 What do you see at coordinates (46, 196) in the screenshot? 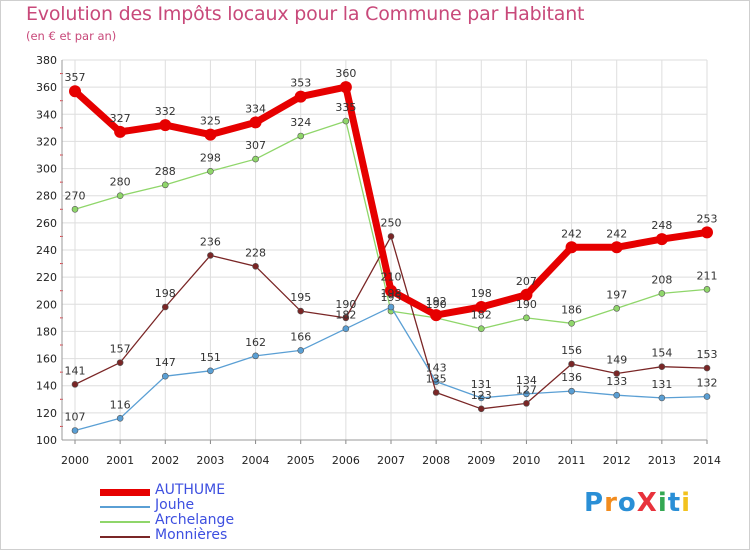
I see `y-tick-label: 280` at bounding box center [46, 196].